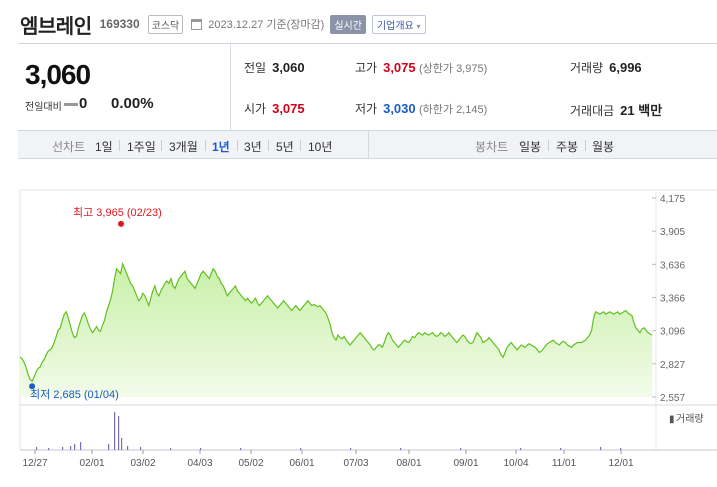 Image resolution: width=717 pixels, height=487 pixels. I want to click on x-tick-label: 09/01, so click(465, 463).